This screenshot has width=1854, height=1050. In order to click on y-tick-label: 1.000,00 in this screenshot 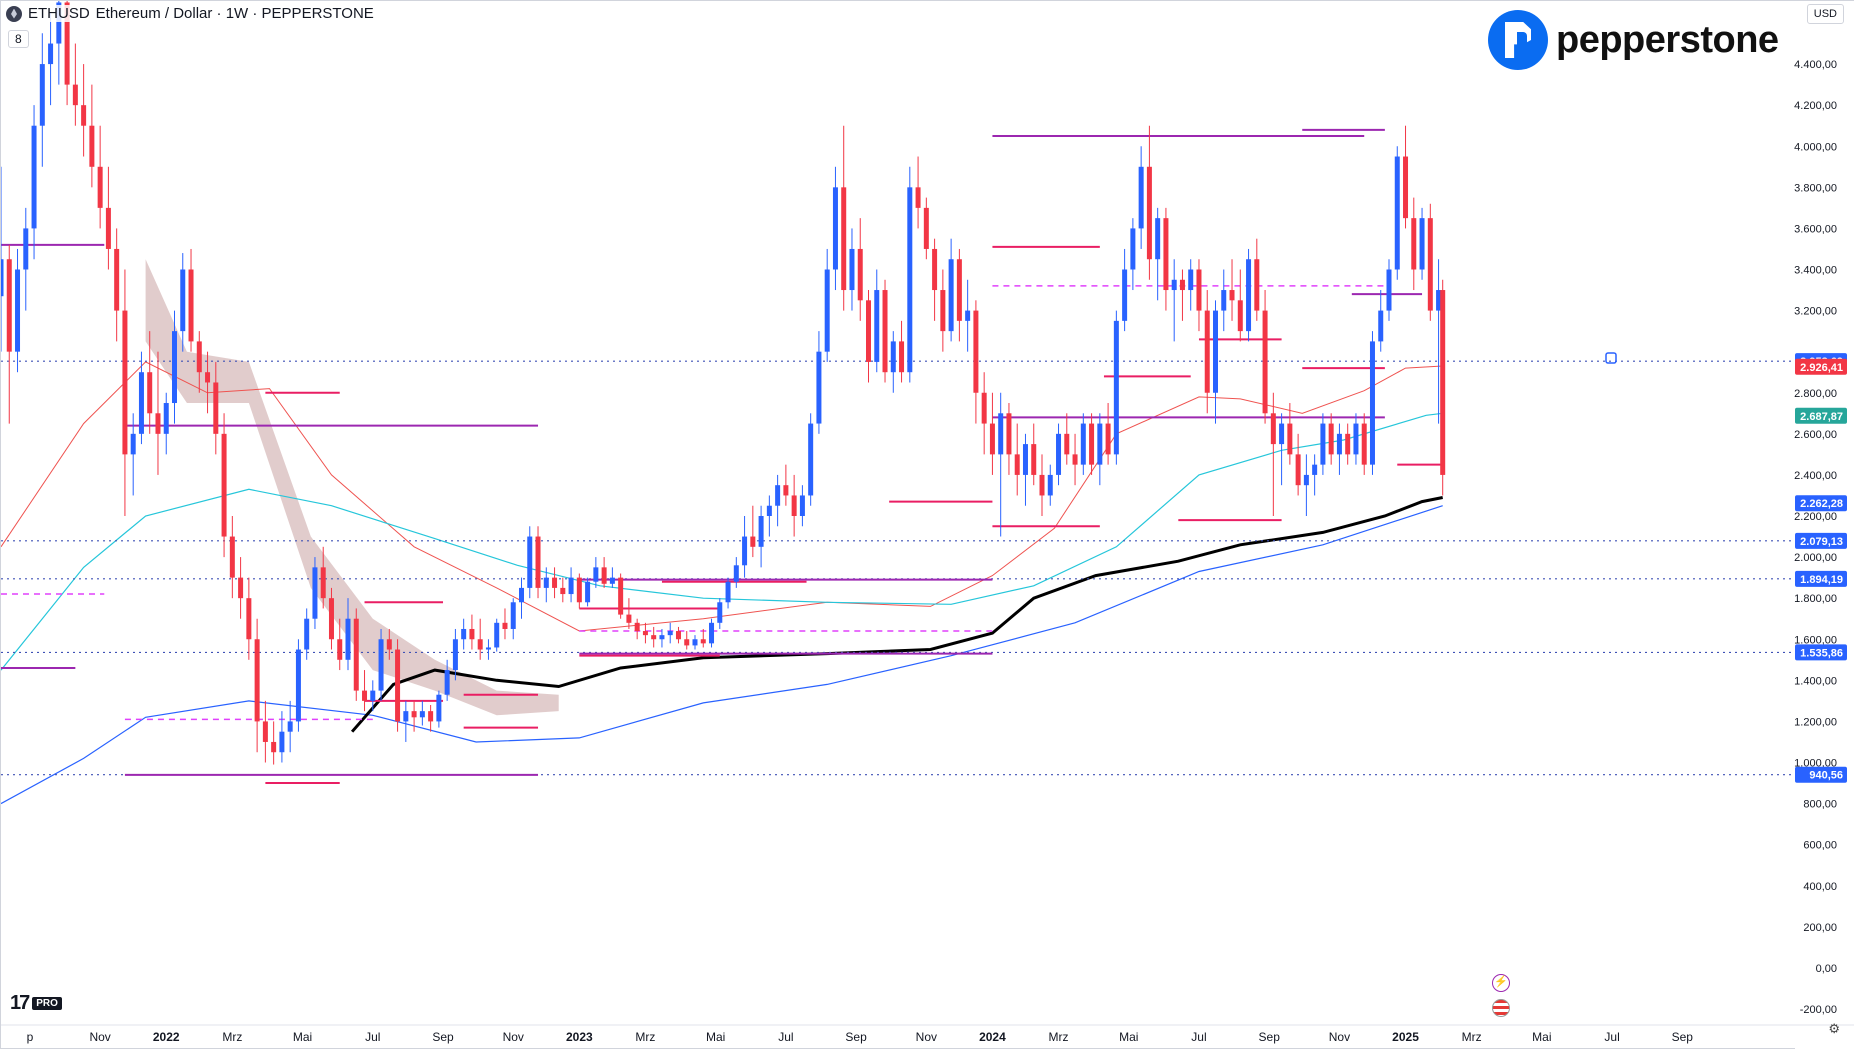, I will do `click(1815, 764)`.